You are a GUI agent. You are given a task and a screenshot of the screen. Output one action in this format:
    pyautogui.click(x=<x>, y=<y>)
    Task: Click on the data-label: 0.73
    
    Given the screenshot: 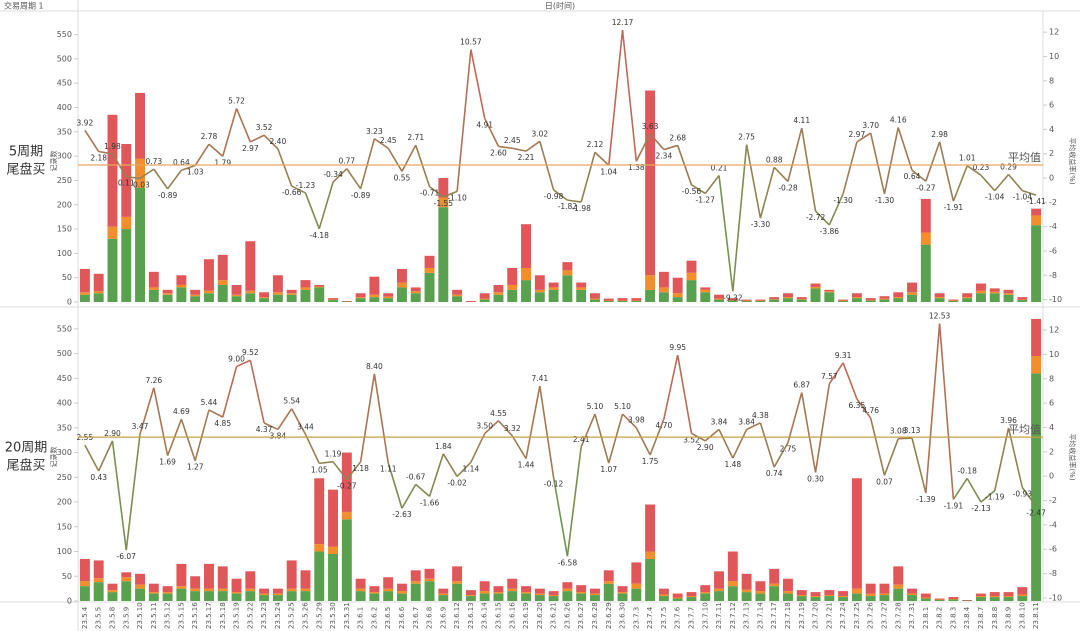 What is the action you would take?
    pyautogui.click(x=153, y=161)
    